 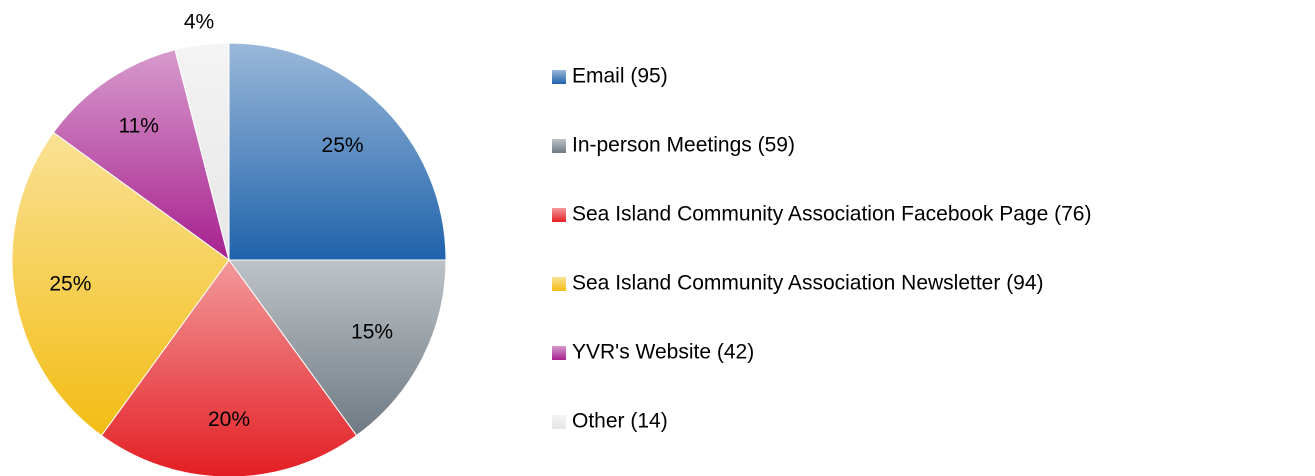 What do you see at coordinates (138, 126) in the screenshot?
I see `data-label: 11%` at bounding box center [138, 126].